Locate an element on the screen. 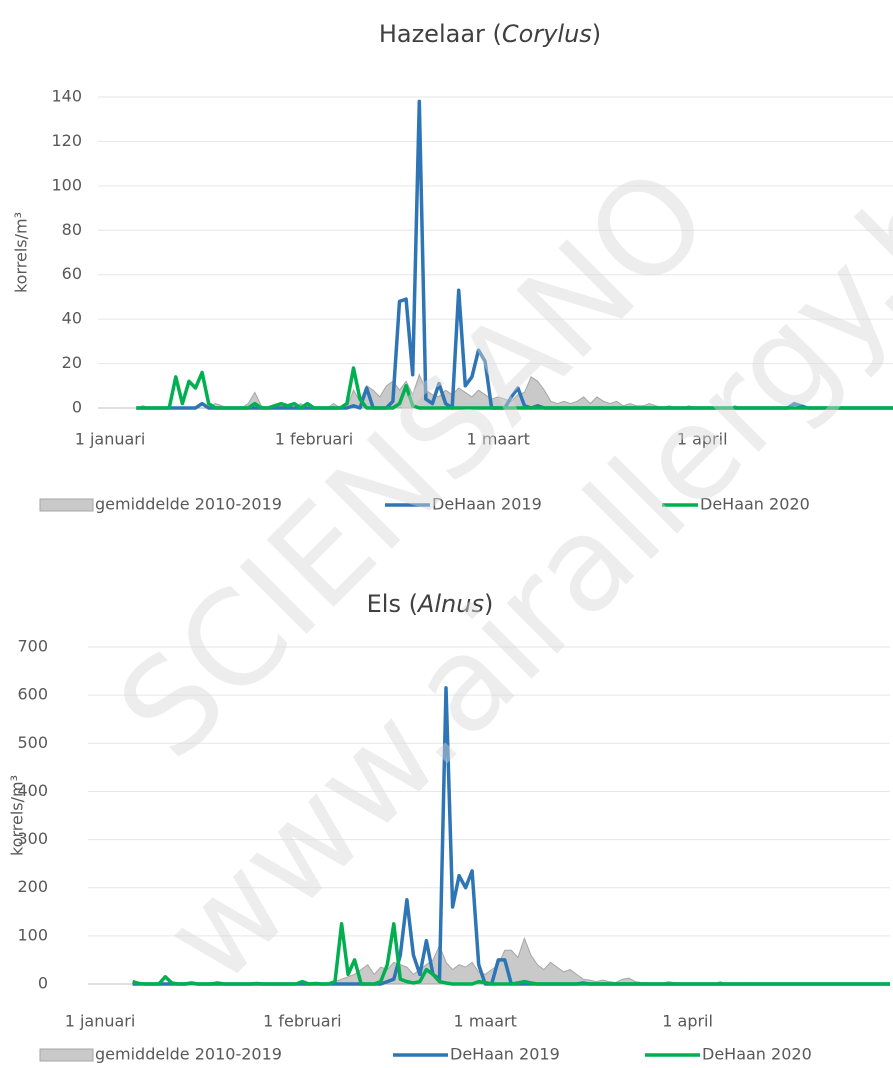 The height and width of the screenshot is (1068, 893). title-part: Hazelaar ( is located at coordinates (440, 34).